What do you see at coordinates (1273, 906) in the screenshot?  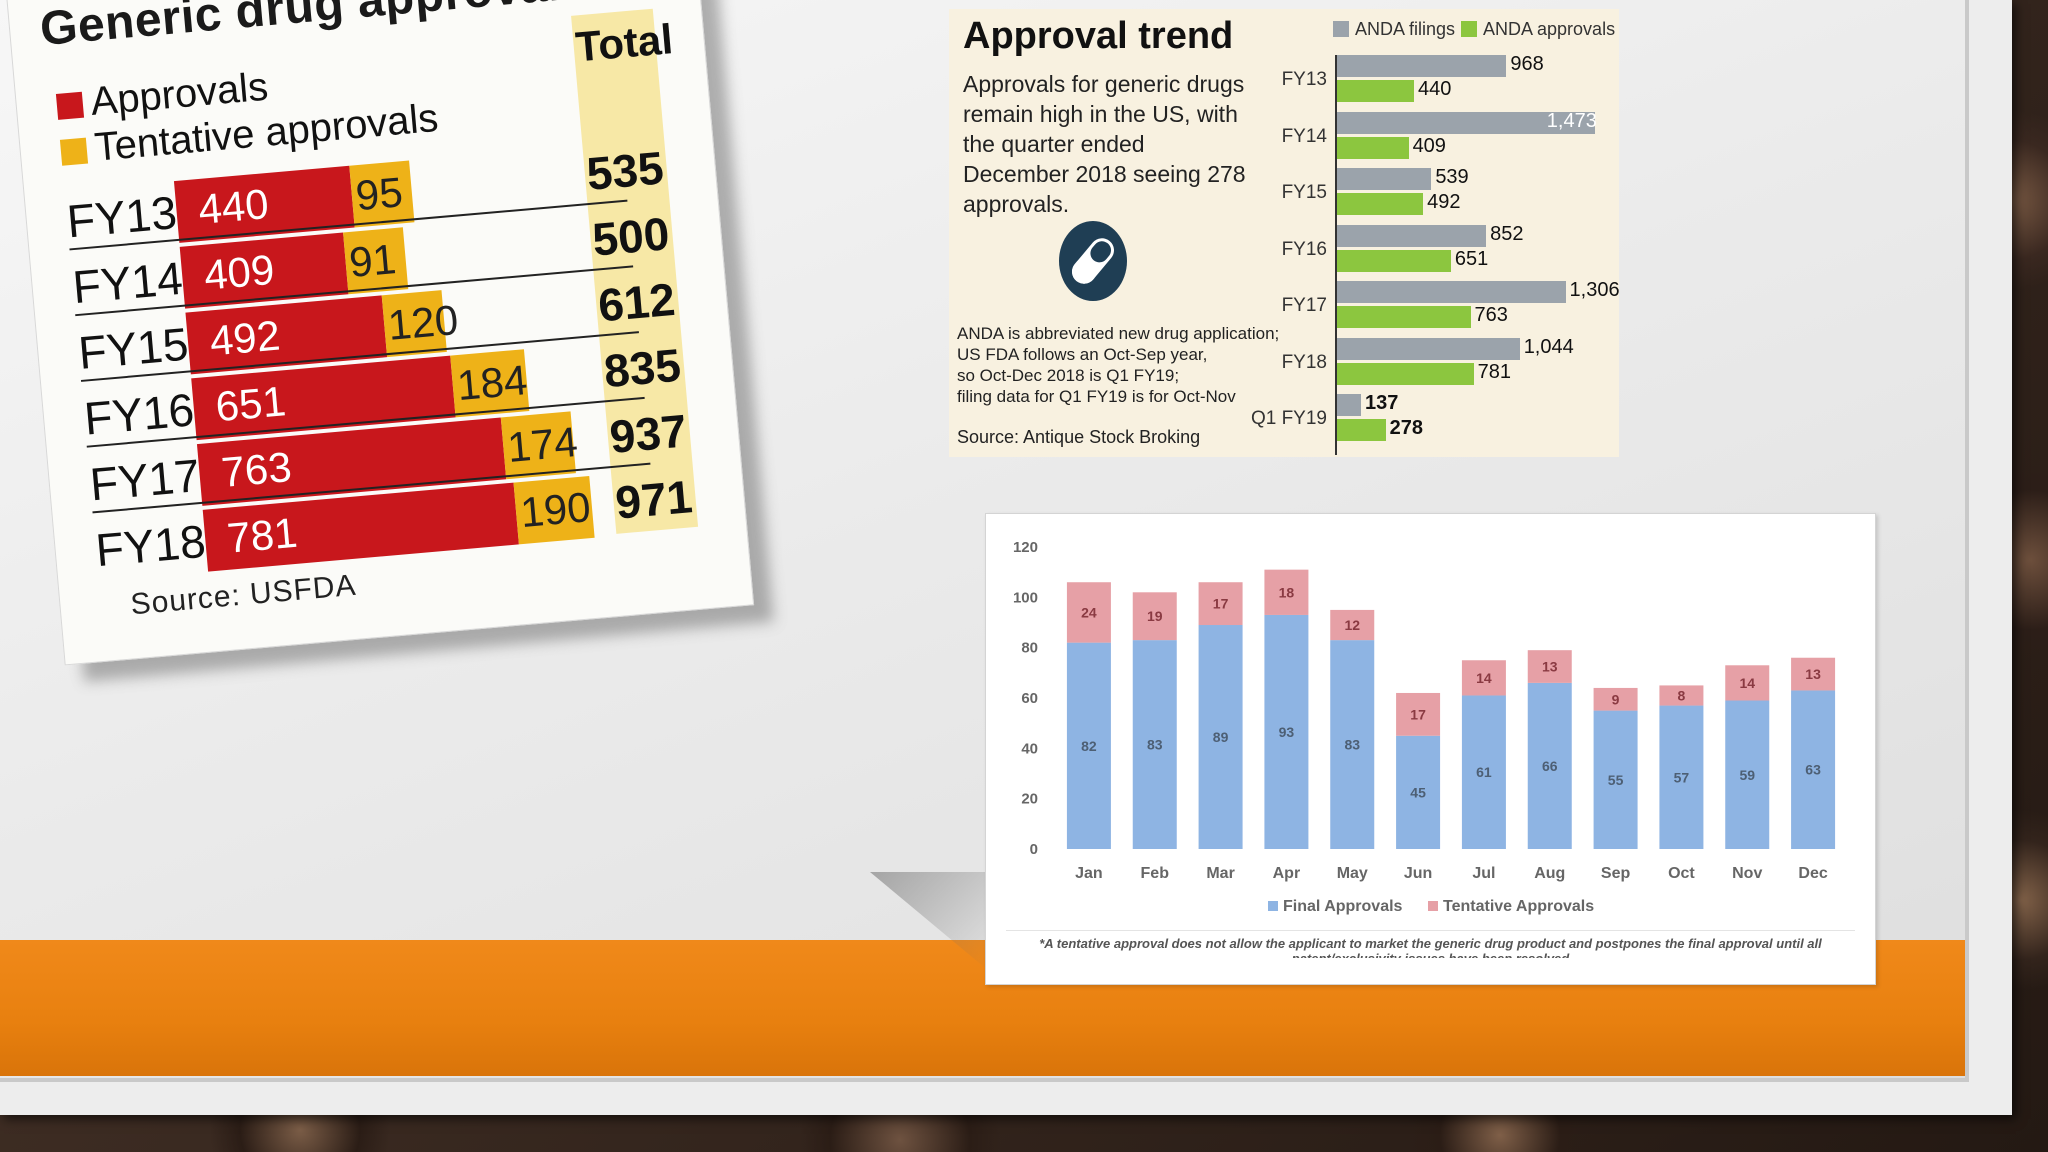 I see `legend-final-swatch` at bounding box center [1273, 906].